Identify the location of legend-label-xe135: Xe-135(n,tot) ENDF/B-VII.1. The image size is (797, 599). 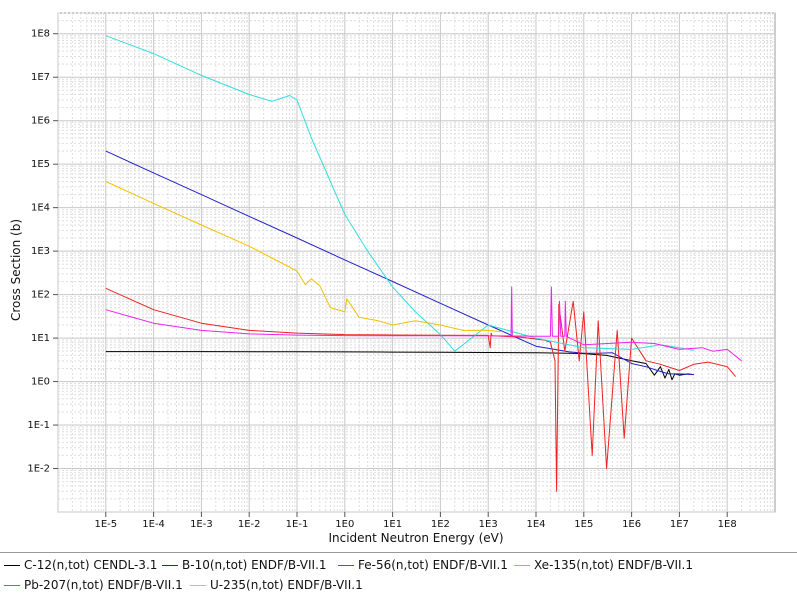
(613, 565).